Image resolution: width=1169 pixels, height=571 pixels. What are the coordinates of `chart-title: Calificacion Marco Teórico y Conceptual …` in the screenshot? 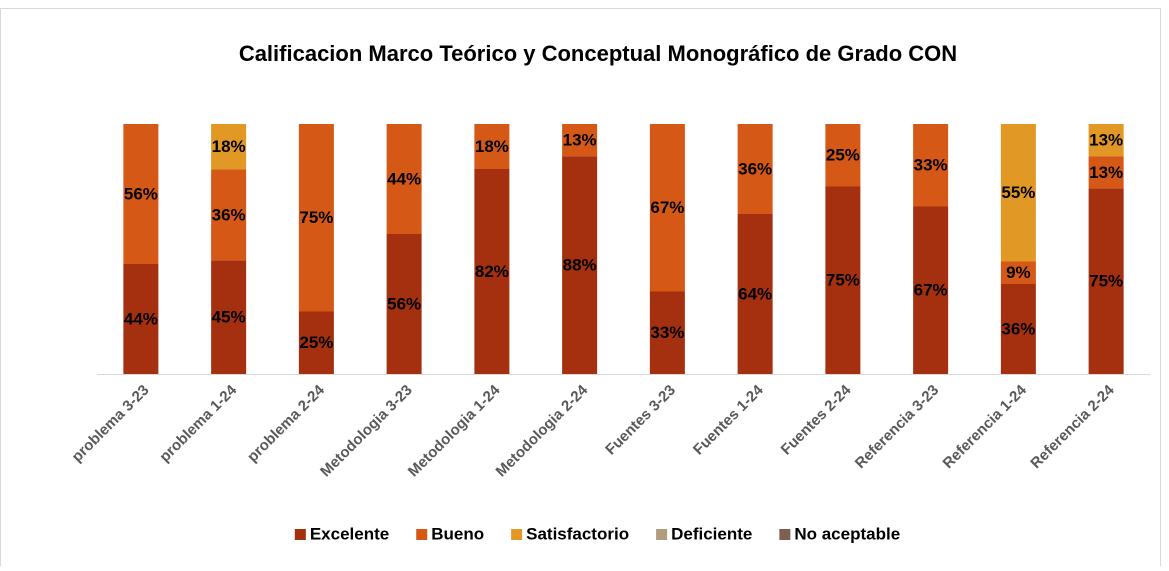 It's located at (598, 53).